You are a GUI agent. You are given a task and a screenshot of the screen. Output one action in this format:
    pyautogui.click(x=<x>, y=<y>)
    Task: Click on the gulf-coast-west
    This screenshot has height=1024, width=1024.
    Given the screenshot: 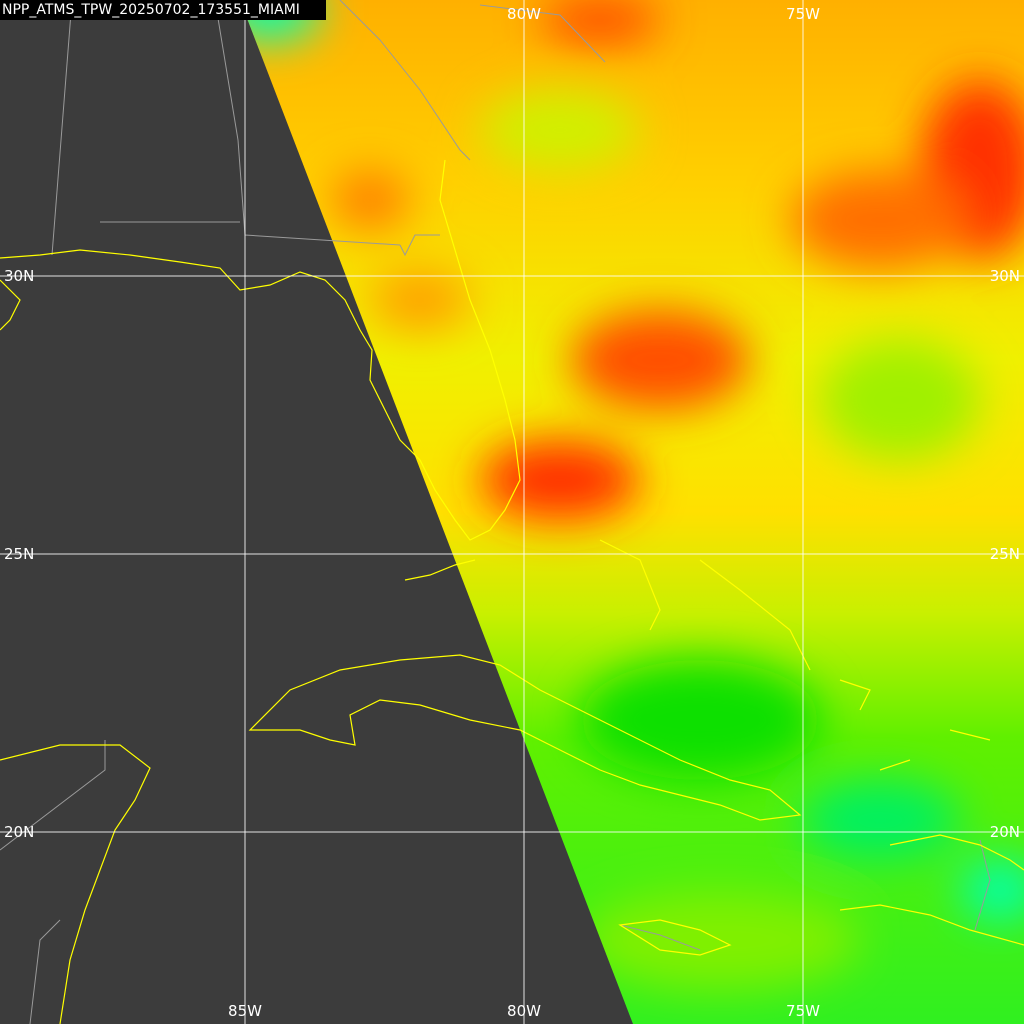 What is the action you would take?
    pyautogui.click(x=10, y=305)
    